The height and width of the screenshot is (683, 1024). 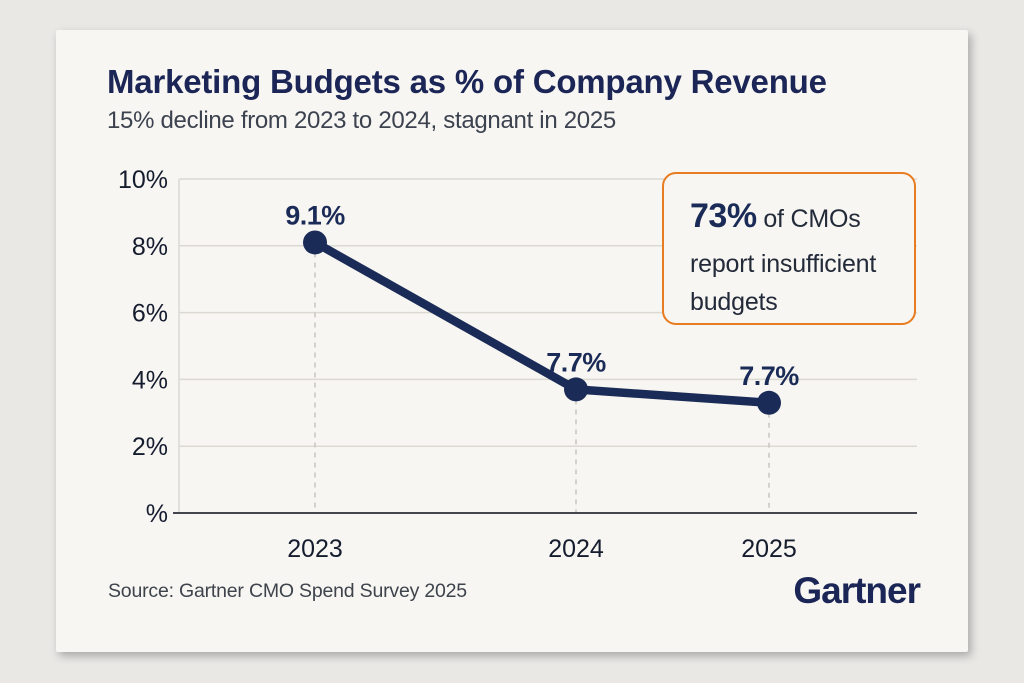 What do you see at coordinates (143, 180) in the screenshot?
I see `y-tick-label: 10%` at bounding box center [143, 180].